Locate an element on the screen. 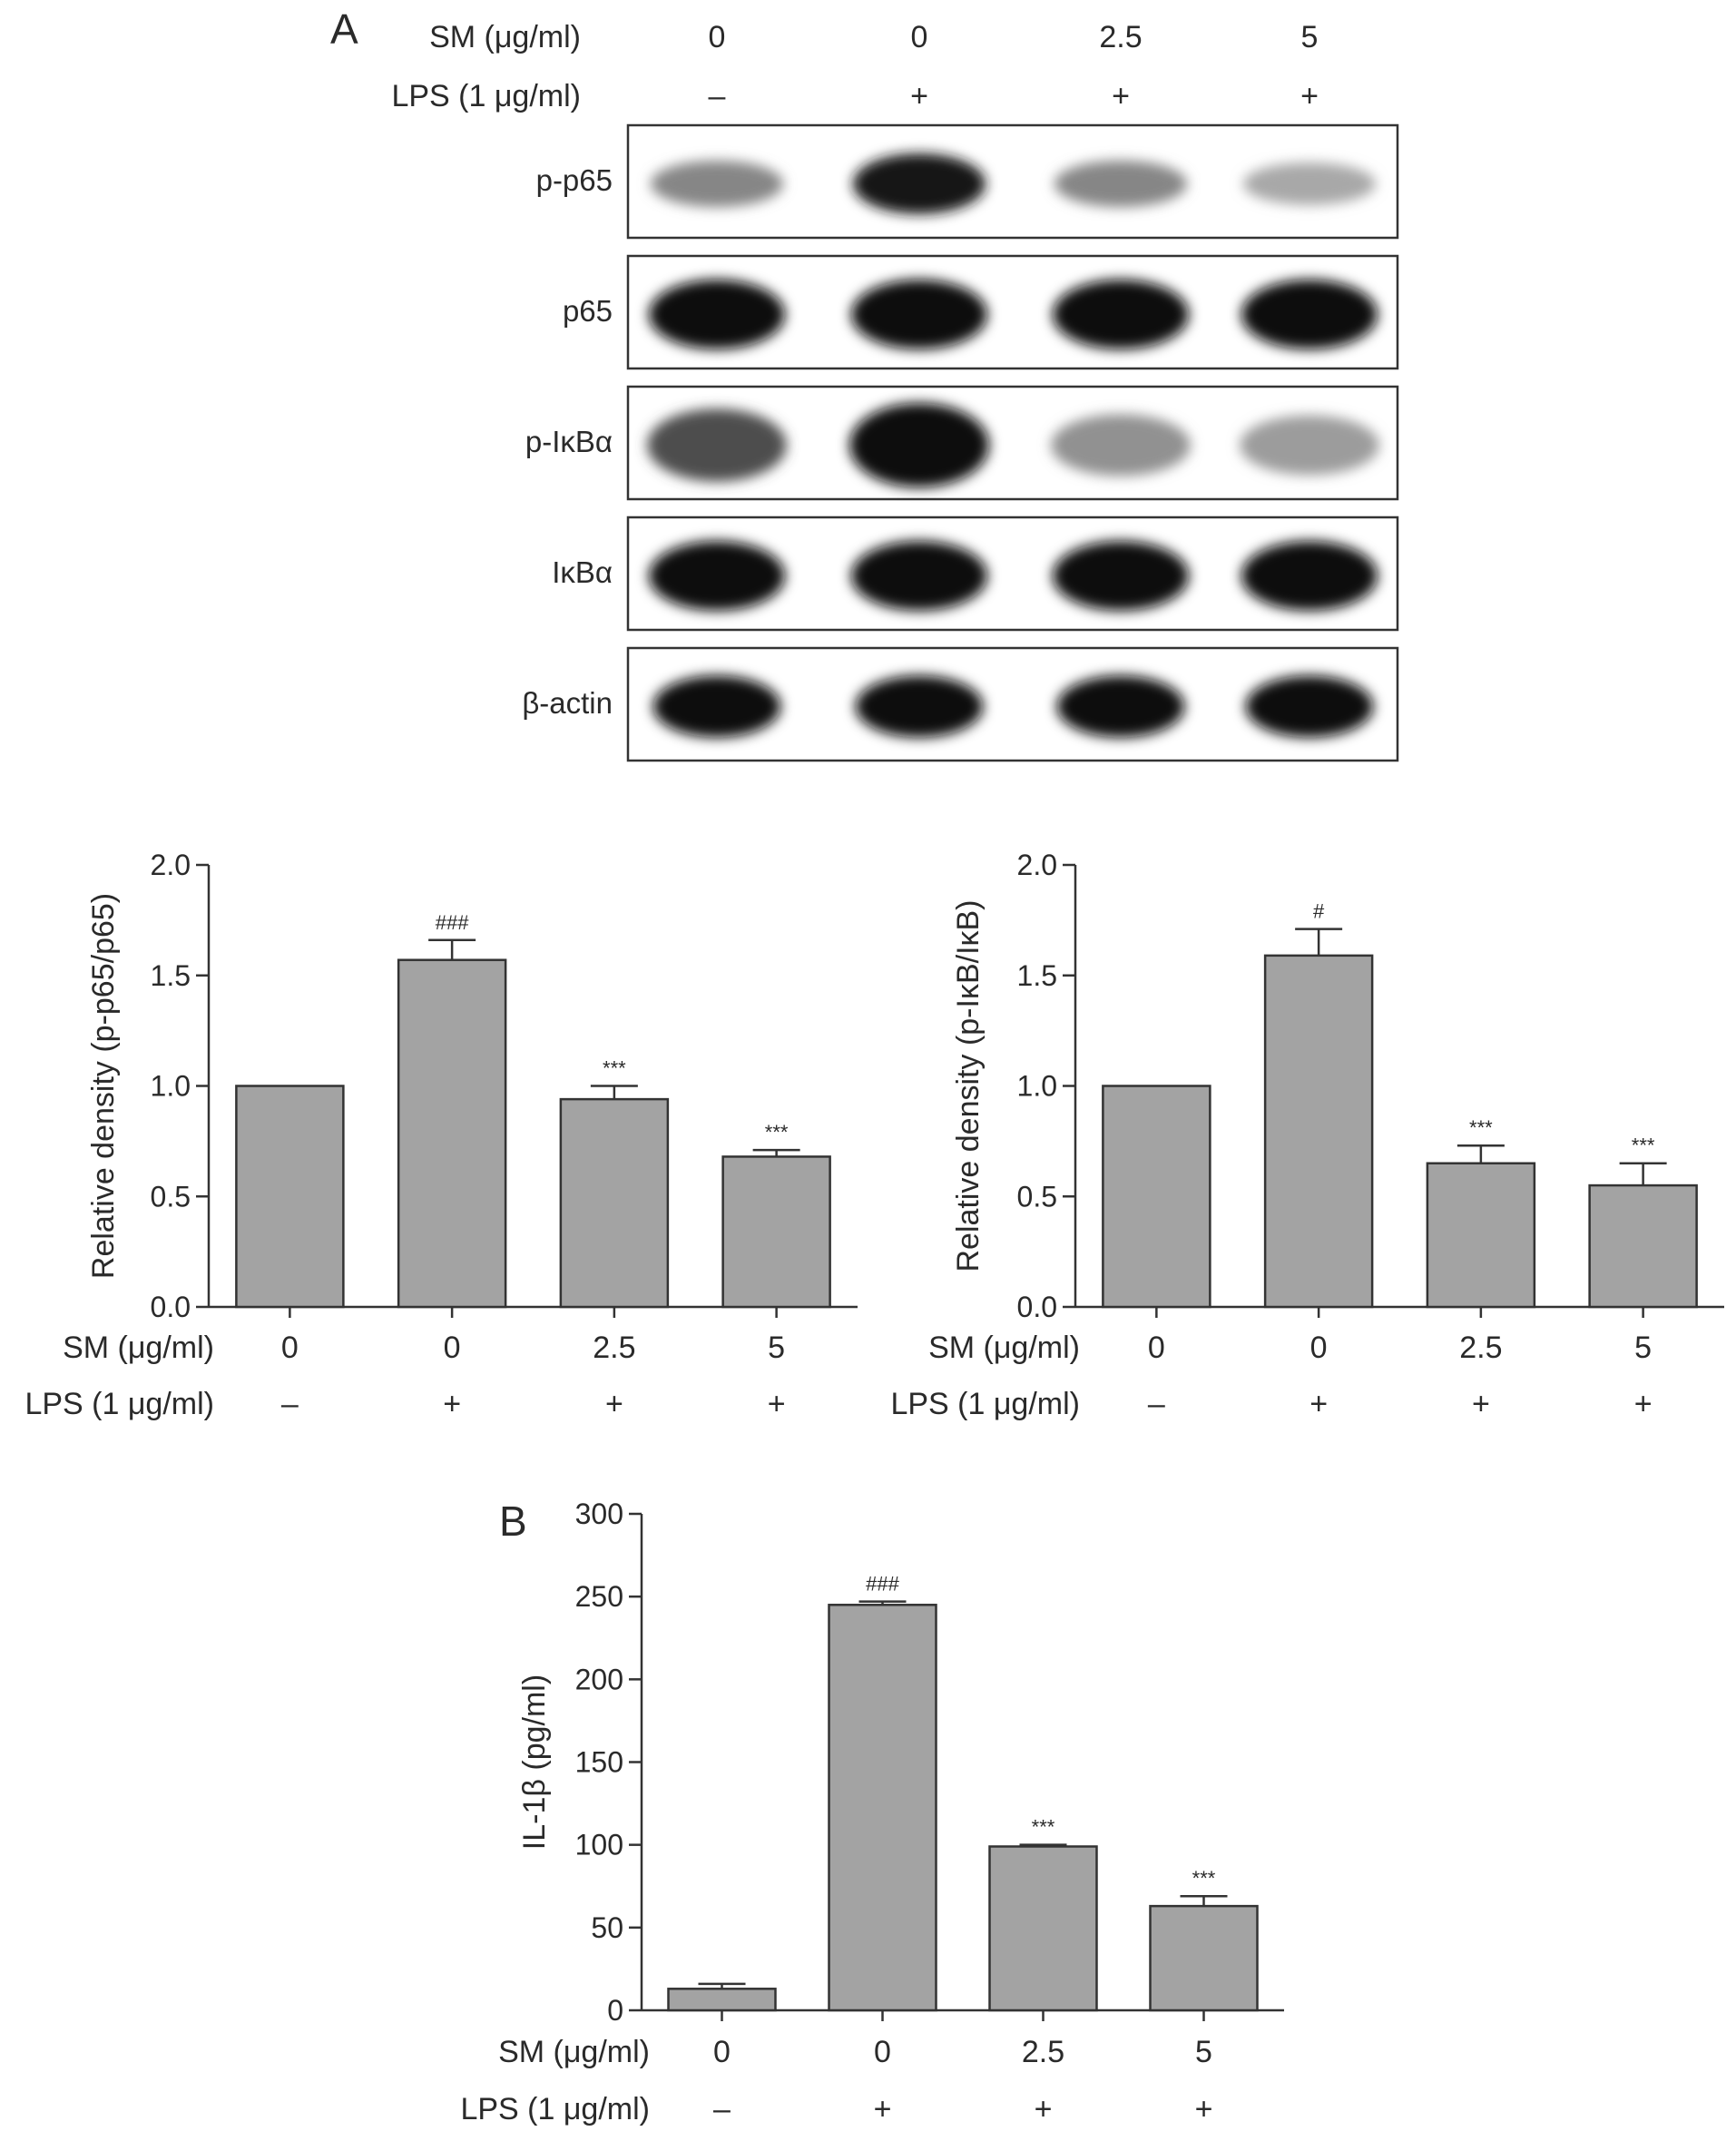 This screenshot has height=2141, width=1736. y-tick-label: 0 is located at coordinates (615, 2010).